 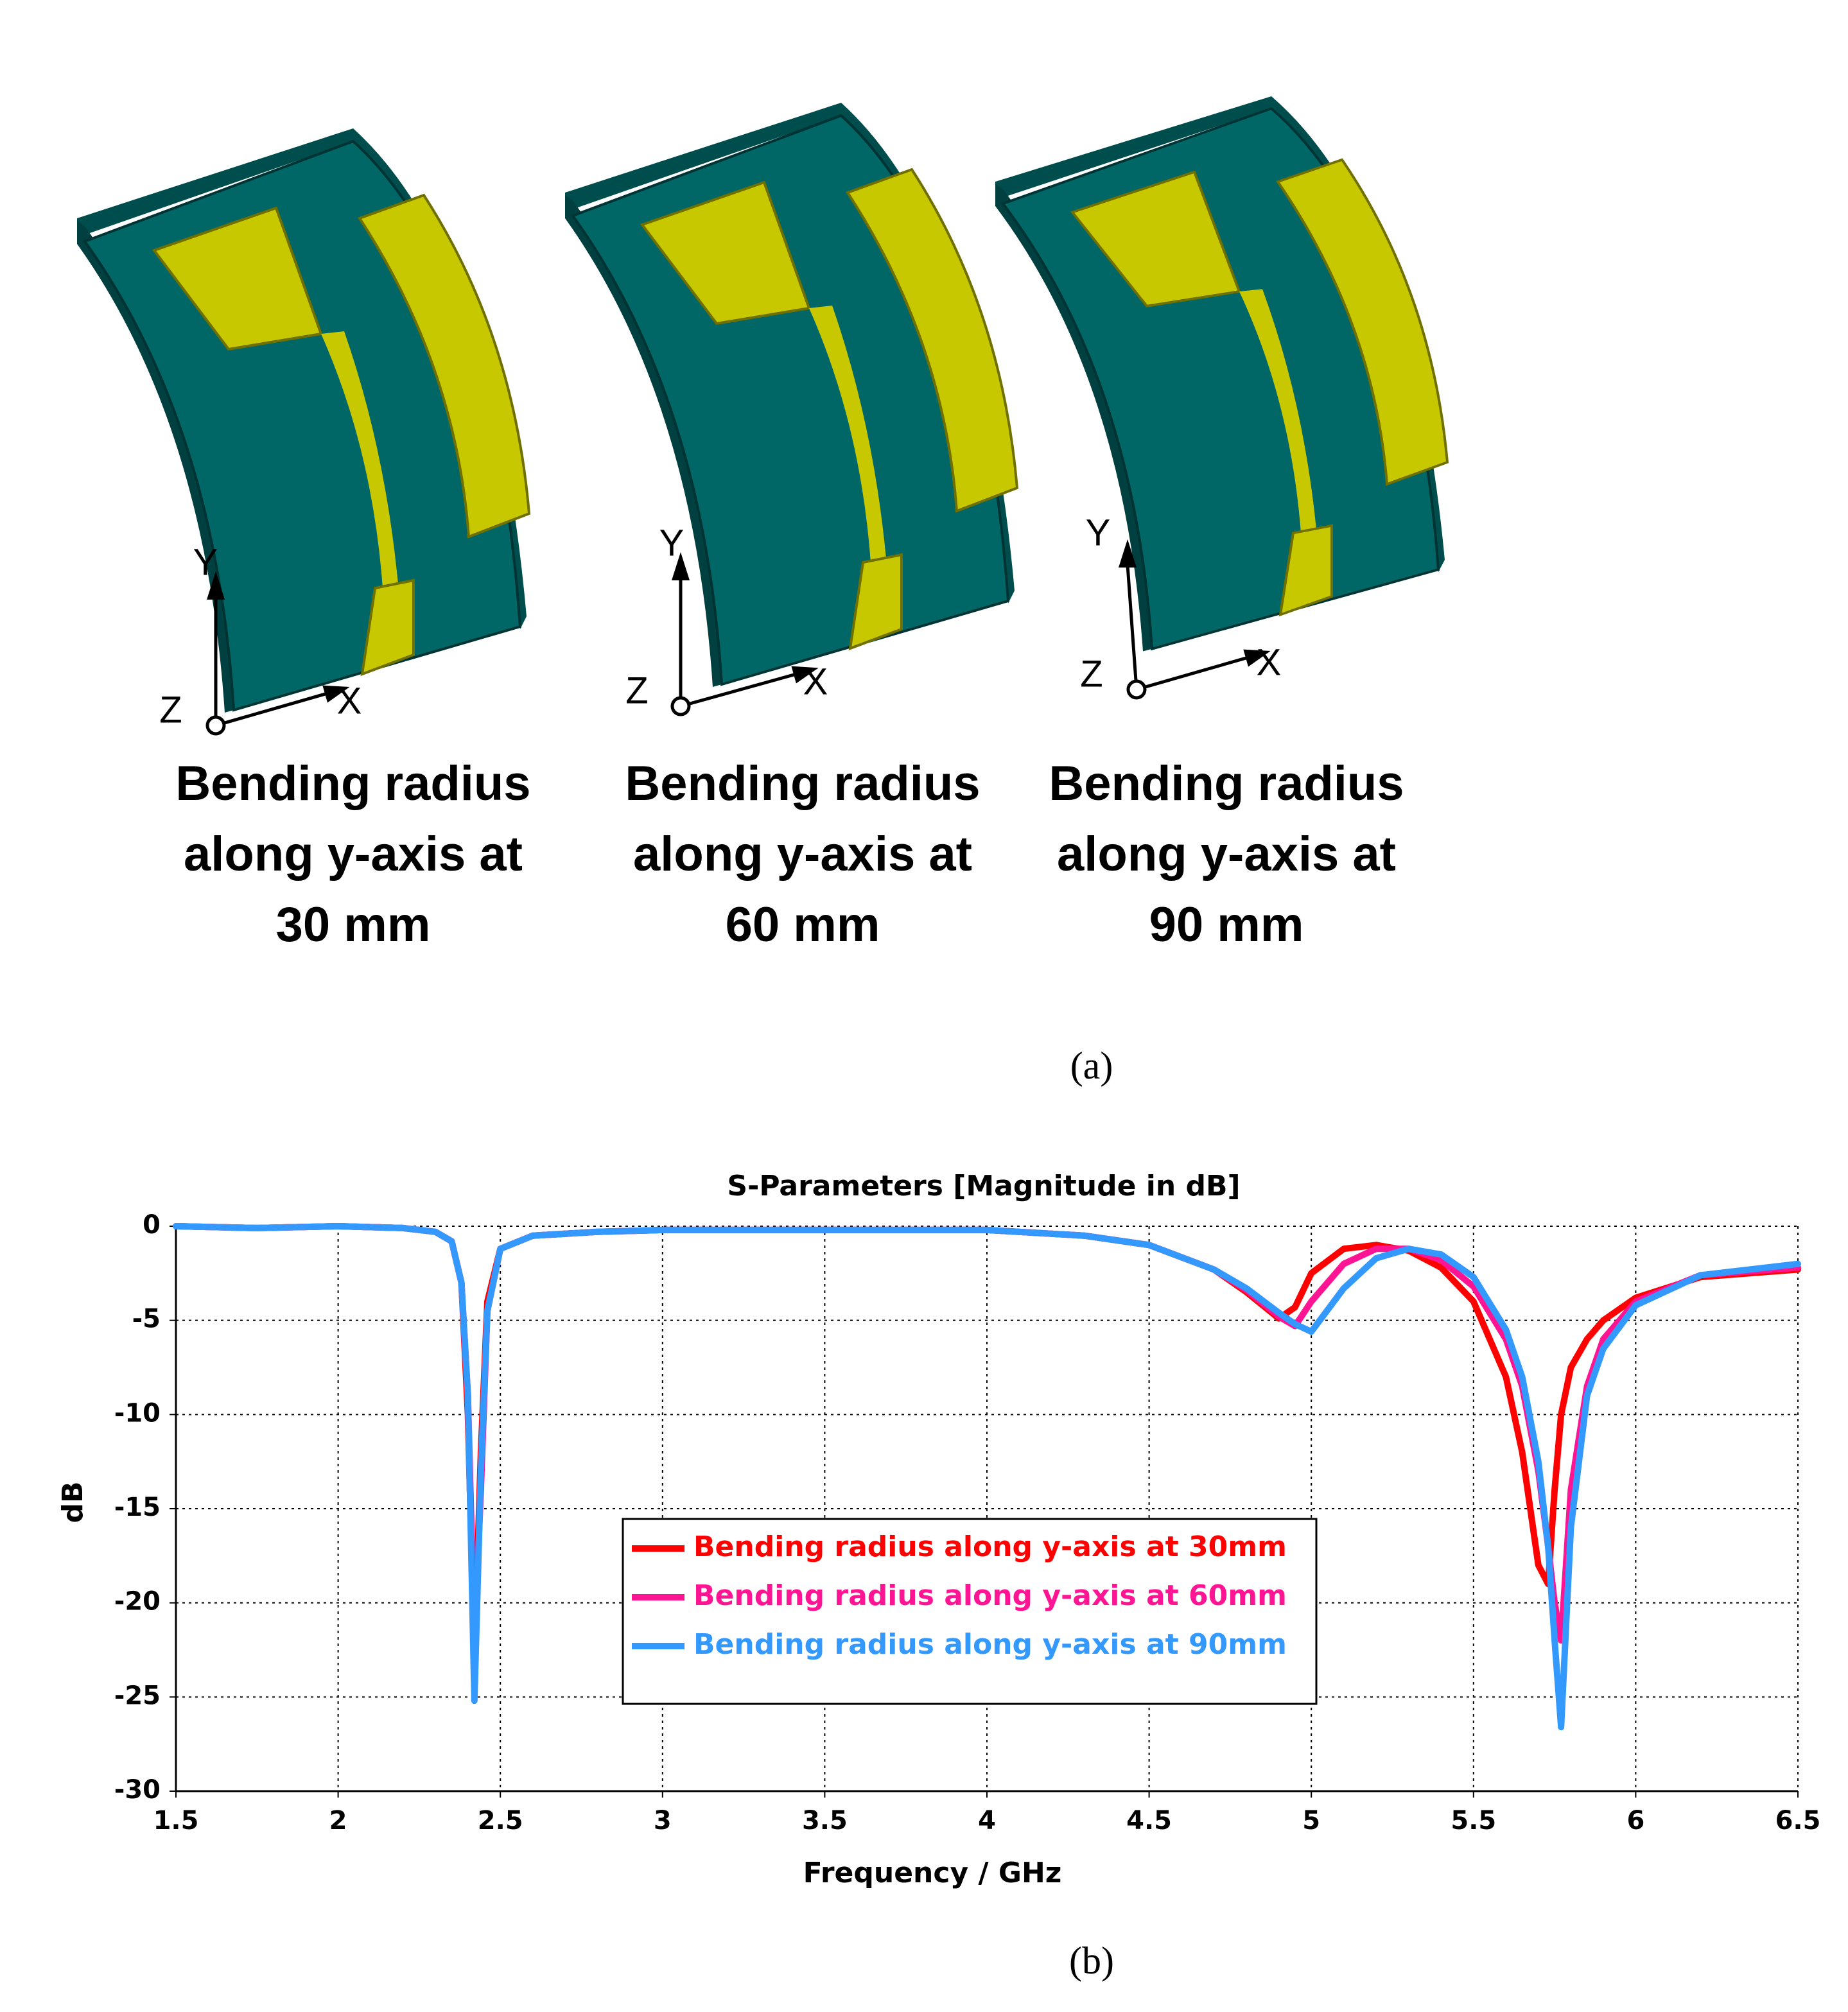 What do you see at coordinates (137, 1602) in the screenshot?
I see `y-tick-label: -20` at bounding box center [137, 1602].